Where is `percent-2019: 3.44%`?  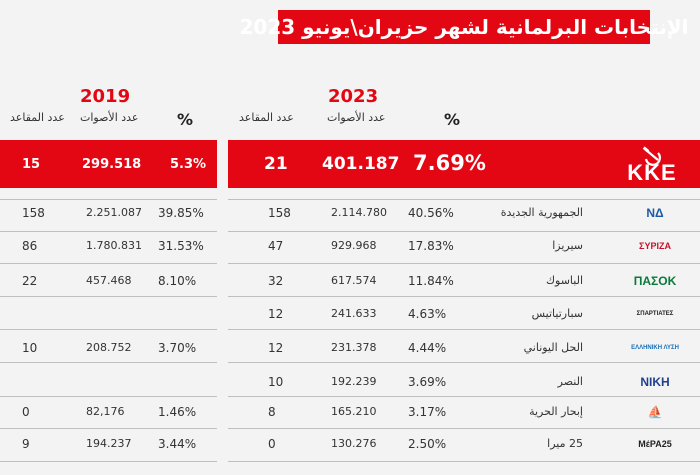 percent-2019: 3.44% is located at coordinates (177, 444).